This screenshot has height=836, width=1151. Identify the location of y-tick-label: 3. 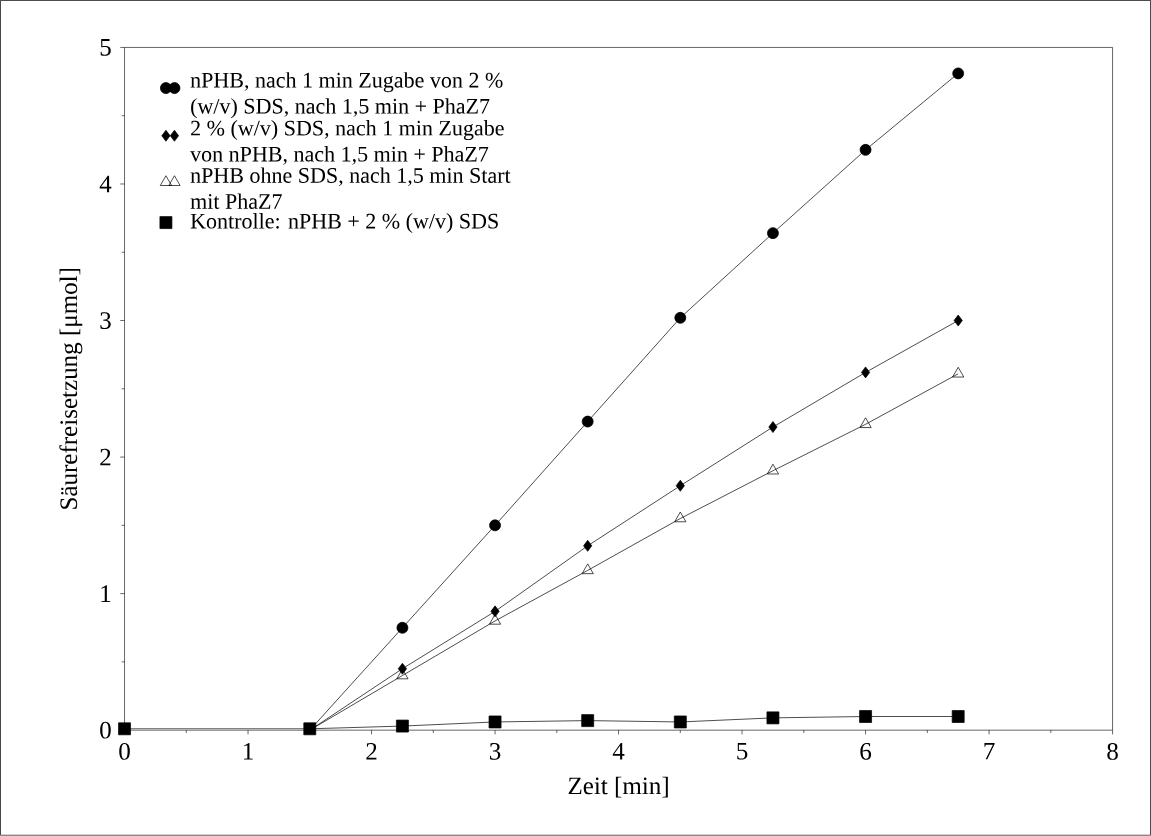
(105, 321).